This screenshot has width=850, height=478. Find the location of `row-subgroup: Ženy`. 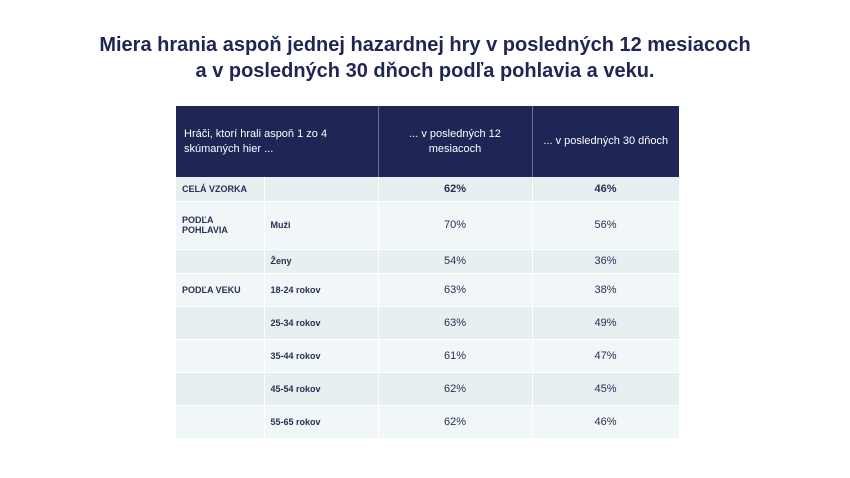

row-subgroup: Ženy is located at coordinates (321, 261).